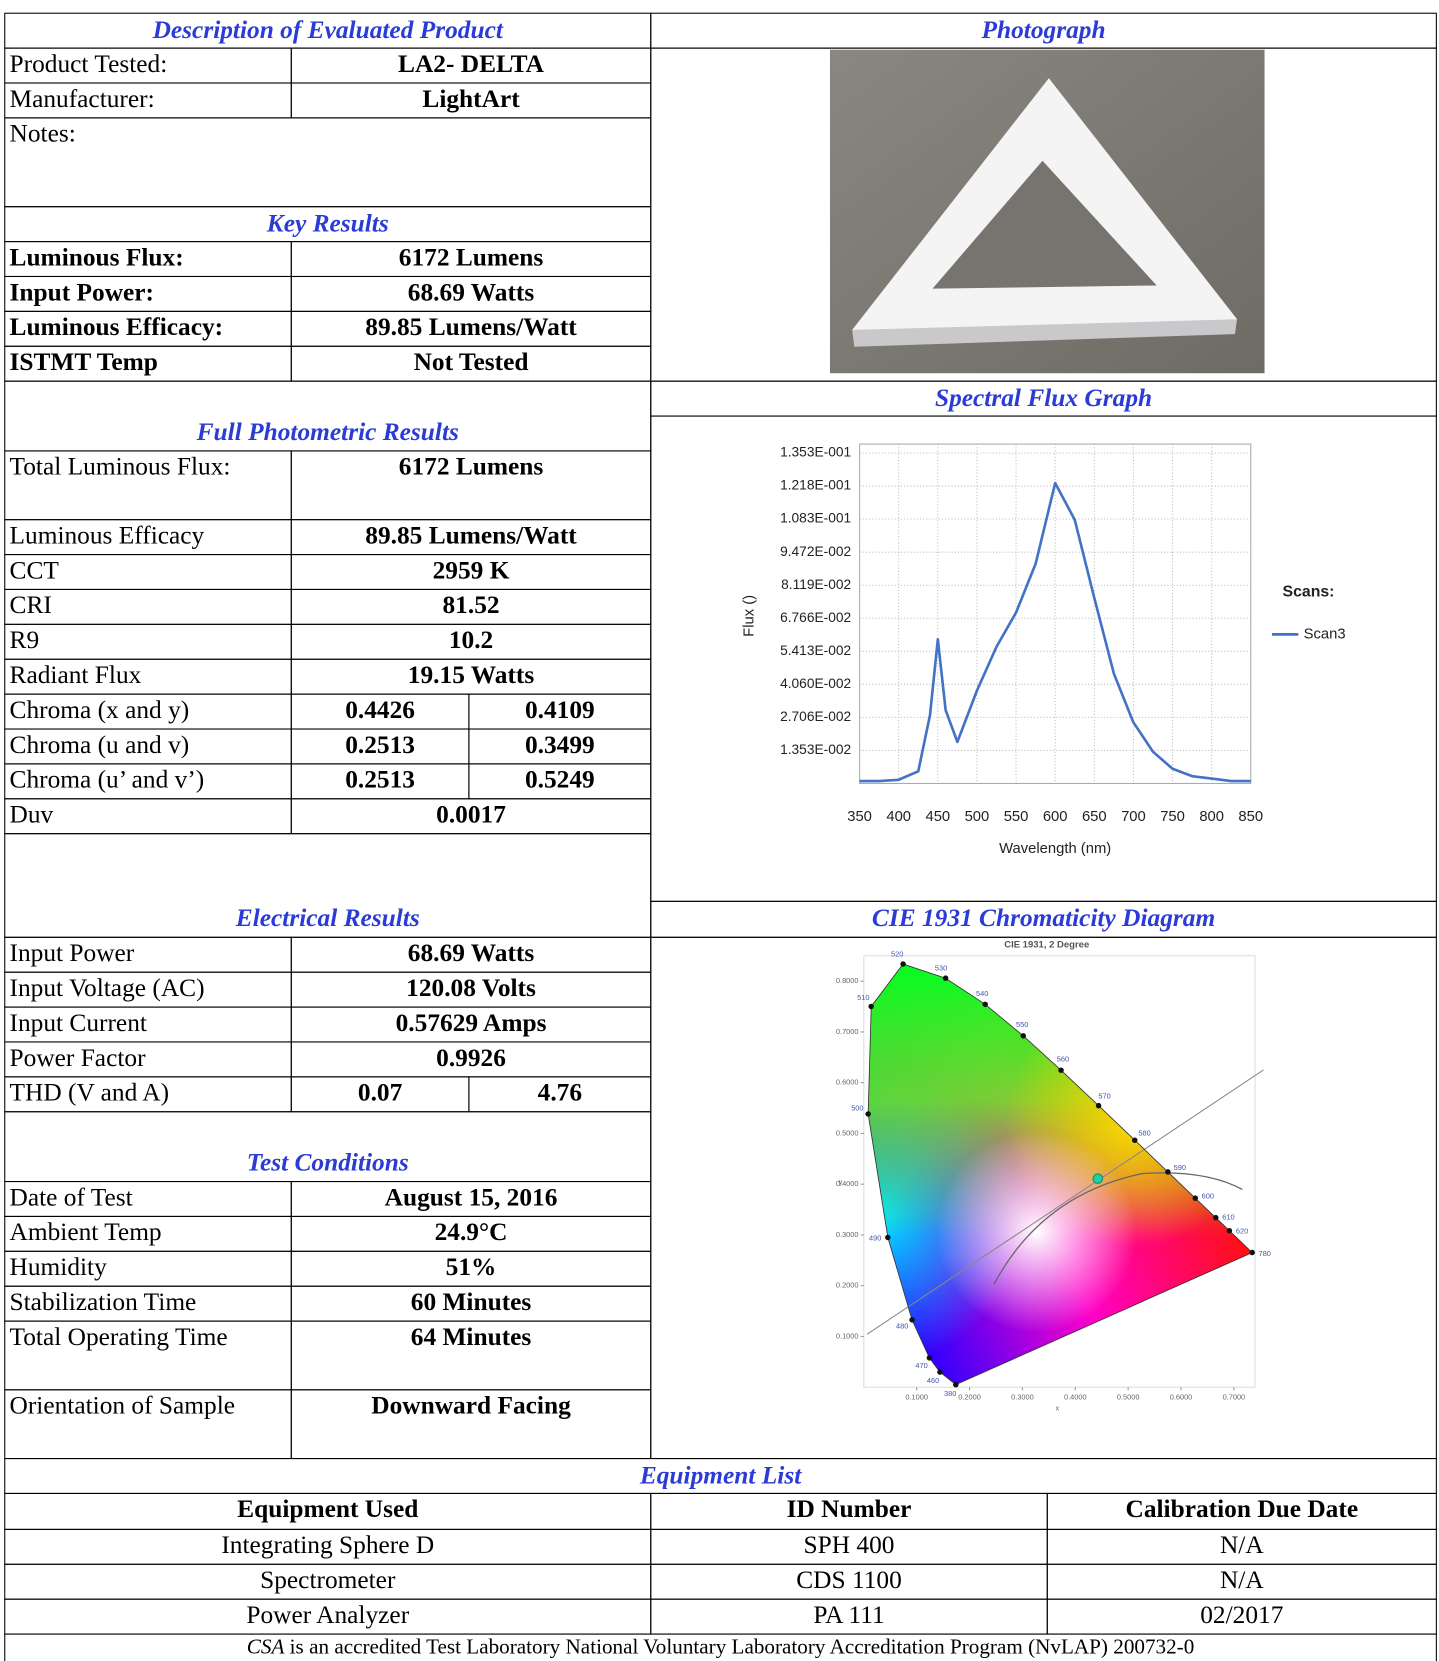 The width and height of the screenshot is (1439, 1661). Describe the element at coordinates (148, 328) in the screenshot. I see `row-label: Luminous Efficacy:` at that location.